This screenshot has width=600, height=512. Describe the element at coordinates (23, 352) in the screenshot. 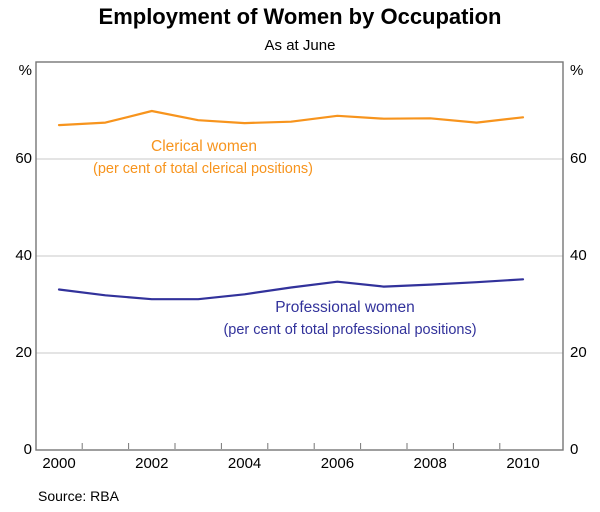

I see `y-axis-label-left-20: 20` at that location.